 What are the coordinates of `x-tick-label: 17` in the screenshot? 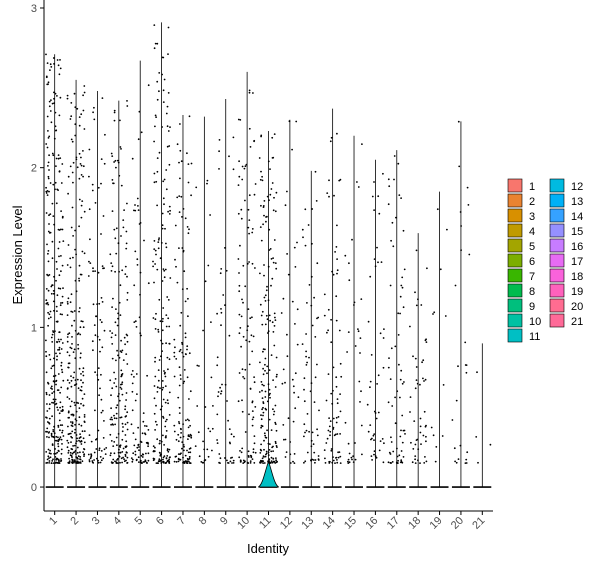 It's located at (393, 523).